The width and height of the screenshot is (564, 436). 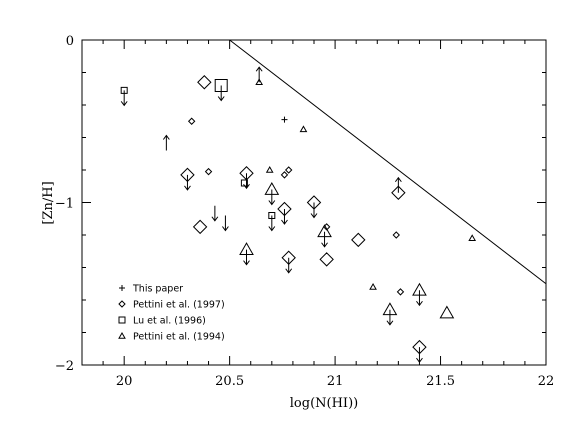 I want to click on legend-item-pettini-1994: Pettini et al. (1994), so click(x=171, y=337).